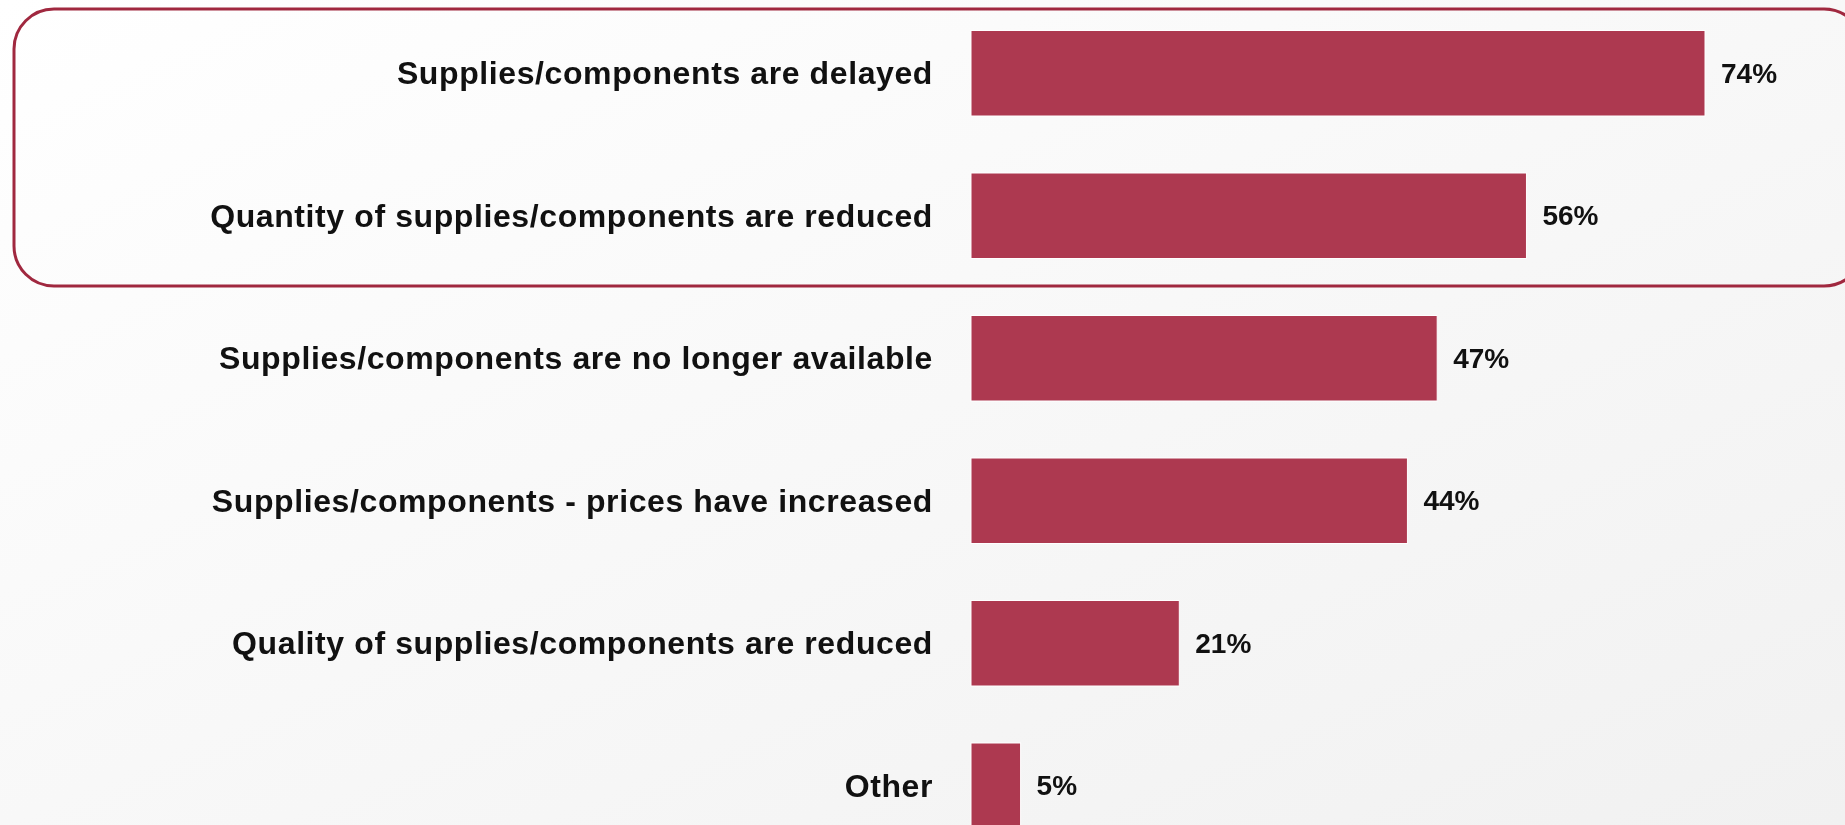  Describe the element at coordinates (571, 215) in the screenshot. I see `y-tick-label: Quantity of supplies/components are reduced` at that location.